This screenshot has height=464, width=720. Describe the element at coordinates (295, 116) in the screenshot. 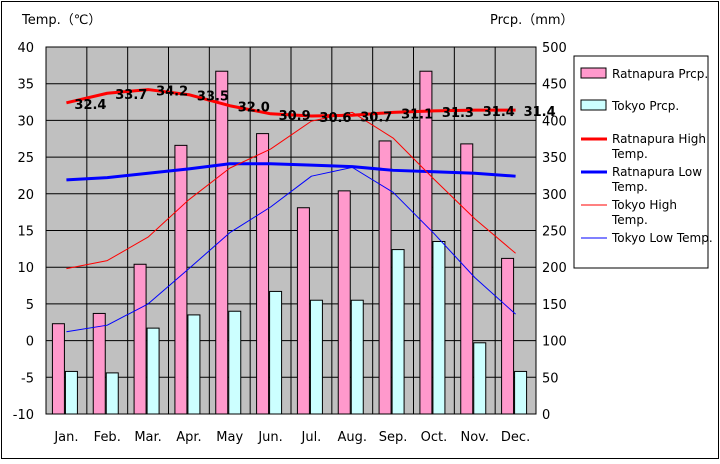

I see `data-label: 30.9` at that location.